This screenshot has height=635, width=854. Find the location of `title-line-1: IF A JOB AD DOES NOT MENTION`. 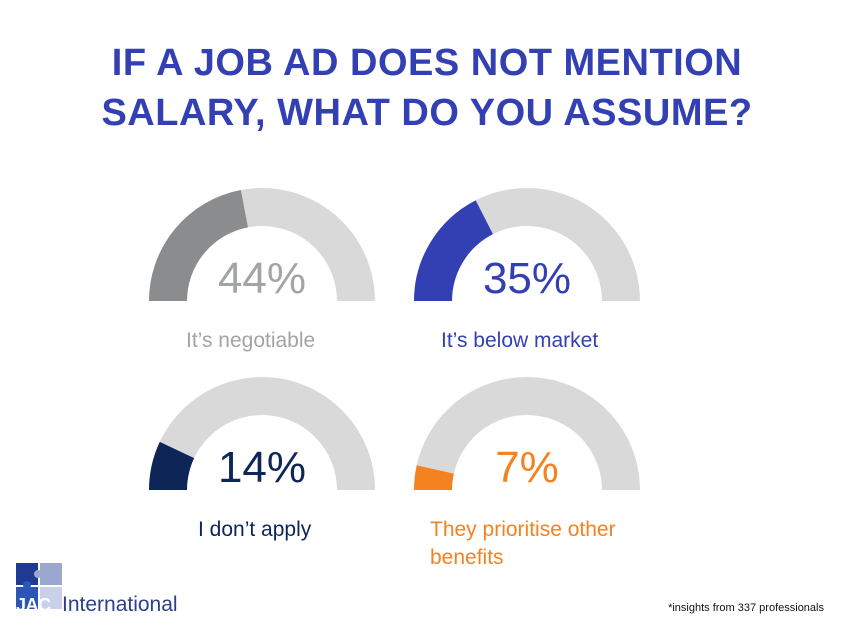

title-line-1: IF A JOB AD DOES NOT MENTION is located at coordinates (427, 63).